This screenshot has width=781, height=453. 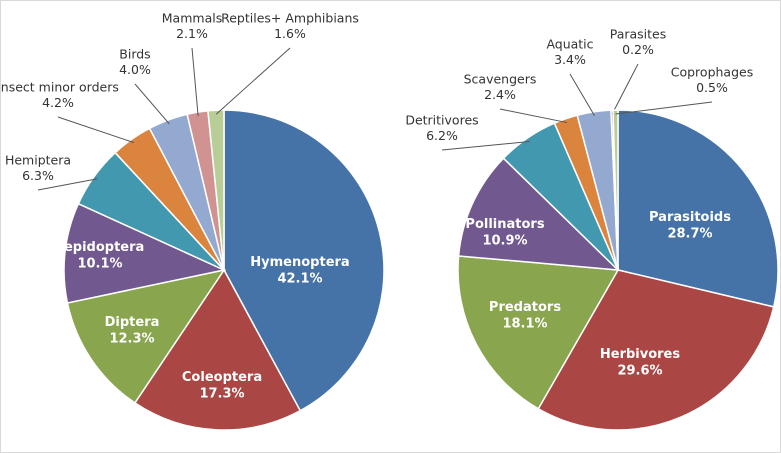 What do you see at coordinates (500, 94) in the screenshot?
I see `value-label: 2.4%` at bounding box center [500, 94].